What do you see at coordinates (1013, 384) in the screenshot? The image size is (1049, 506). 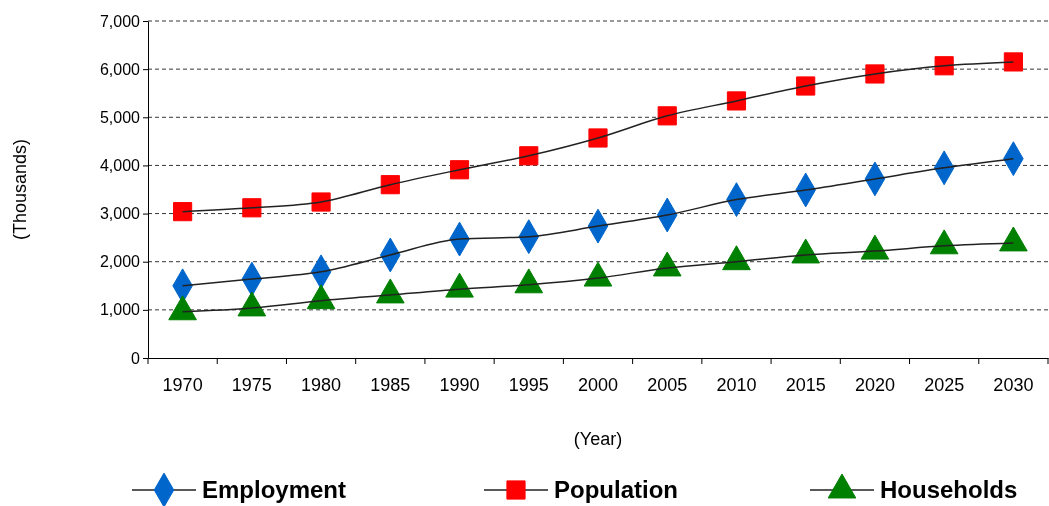 I see `x-tick-label: 2030` at bounding box center [1013, 384].